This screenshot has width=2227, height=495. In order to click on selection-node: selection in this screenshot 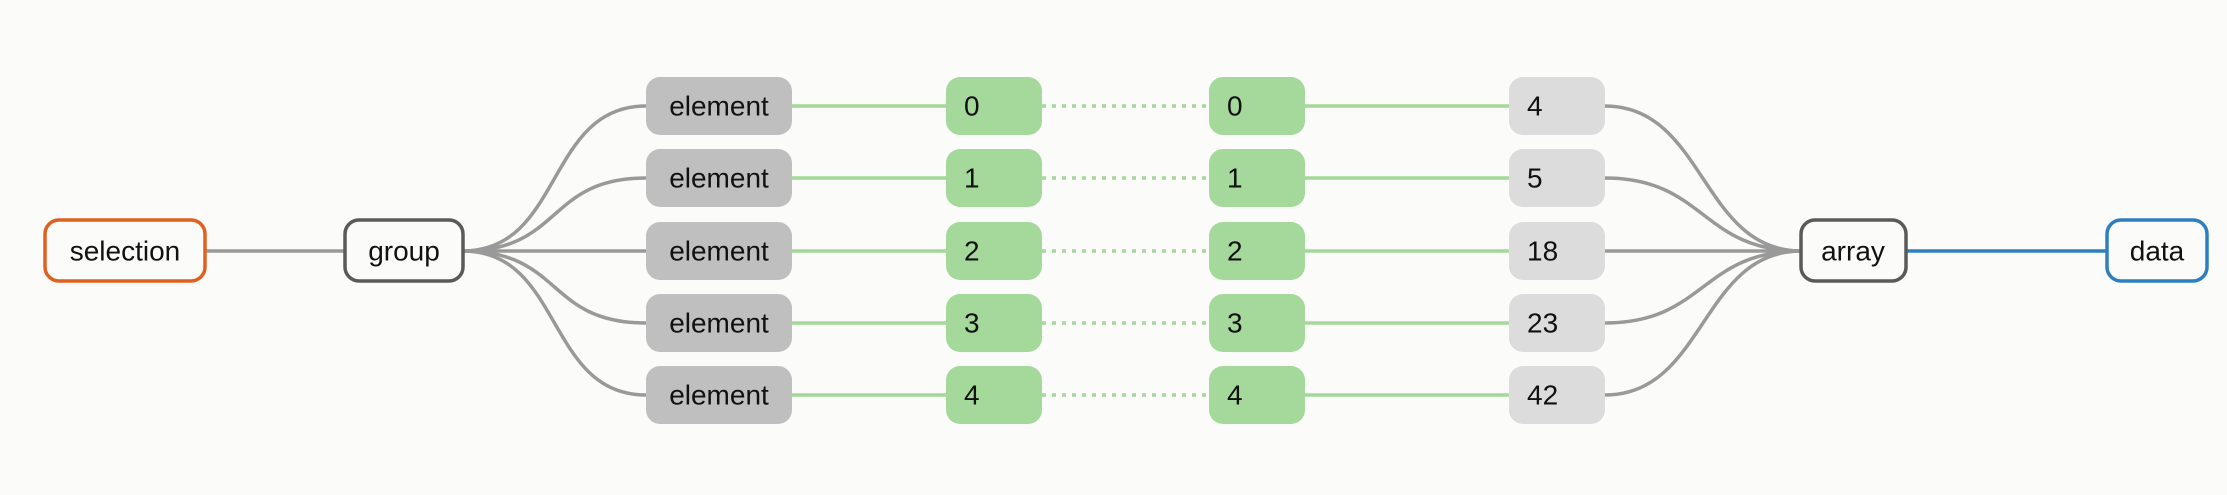, I will do `click(125, 250)`.